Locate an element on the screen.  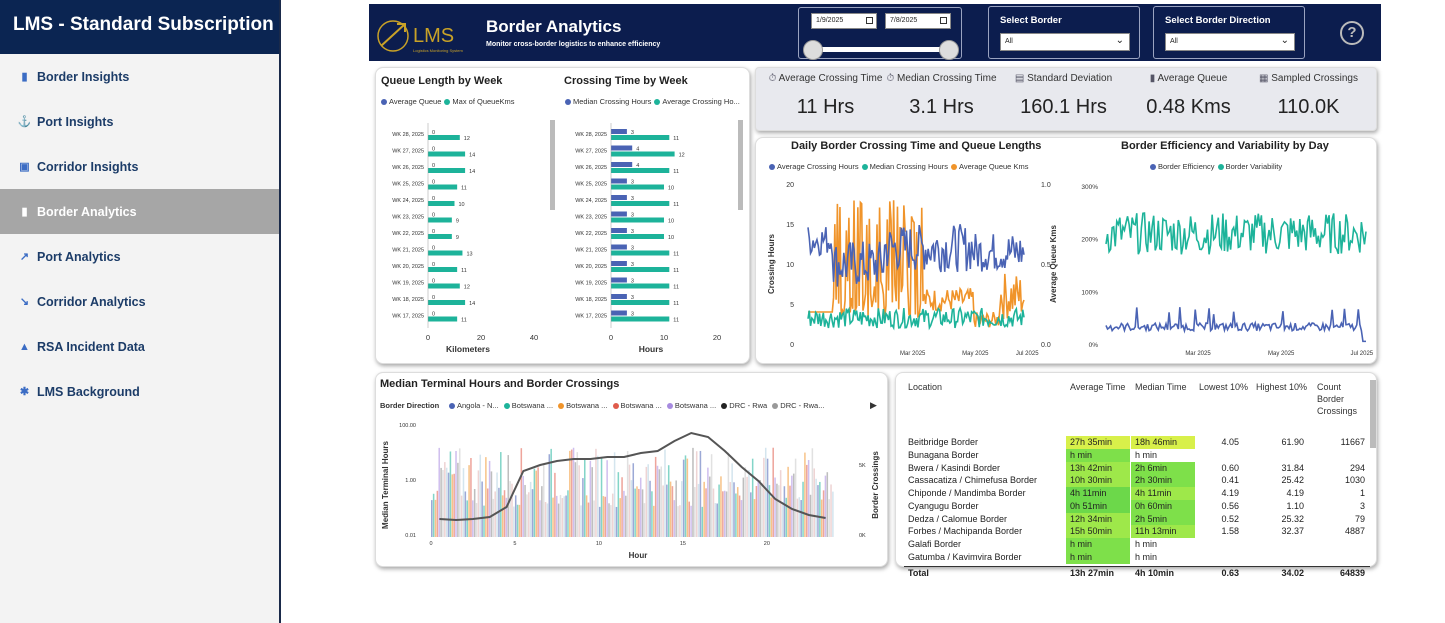
table-cell: h min is located at coordinates (1146, 454).